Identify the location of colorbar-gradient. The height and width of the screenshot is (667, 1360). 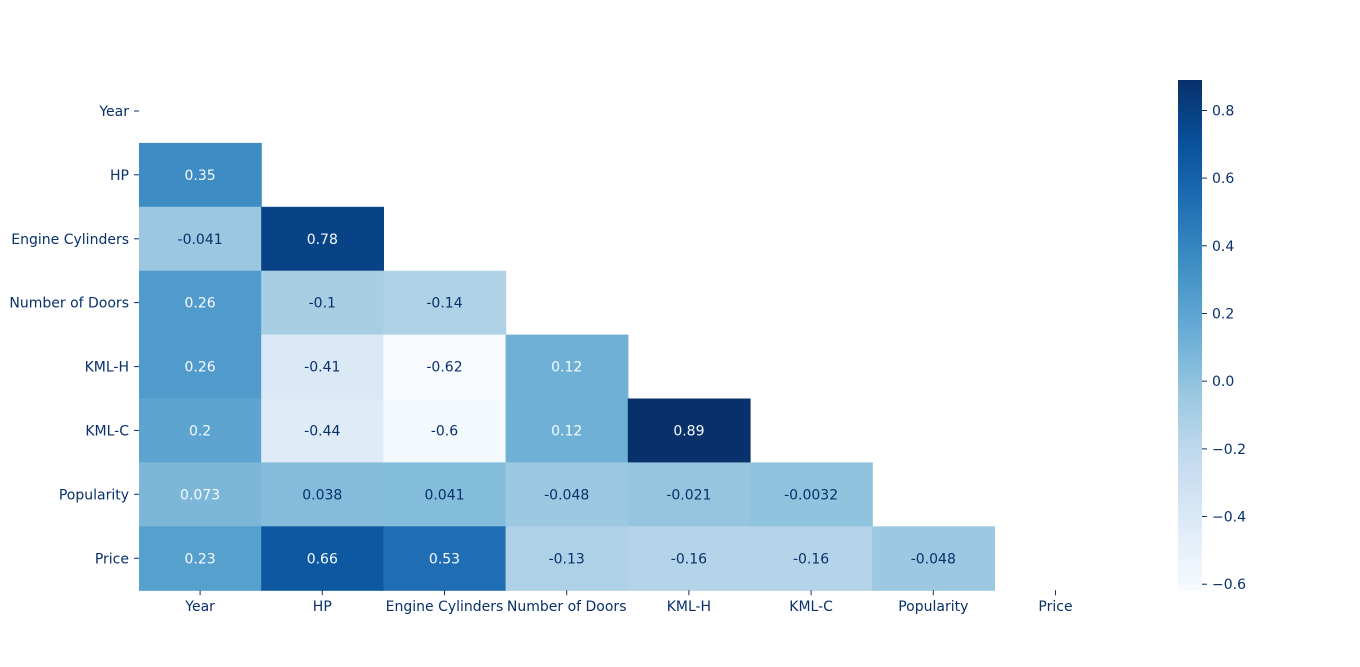
(1190, 335).